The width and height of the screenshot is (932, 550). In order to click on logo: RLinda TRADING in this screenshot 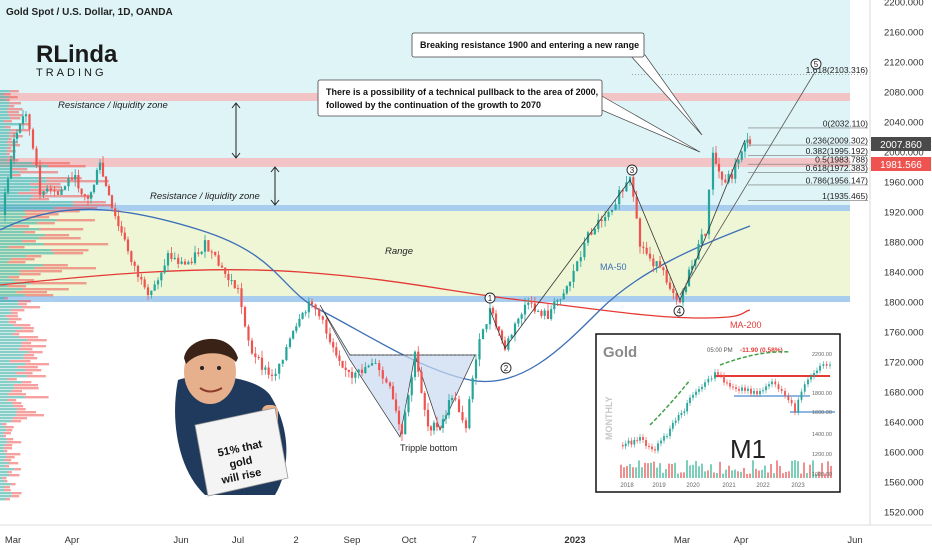, I will do `click(77, 60)`.